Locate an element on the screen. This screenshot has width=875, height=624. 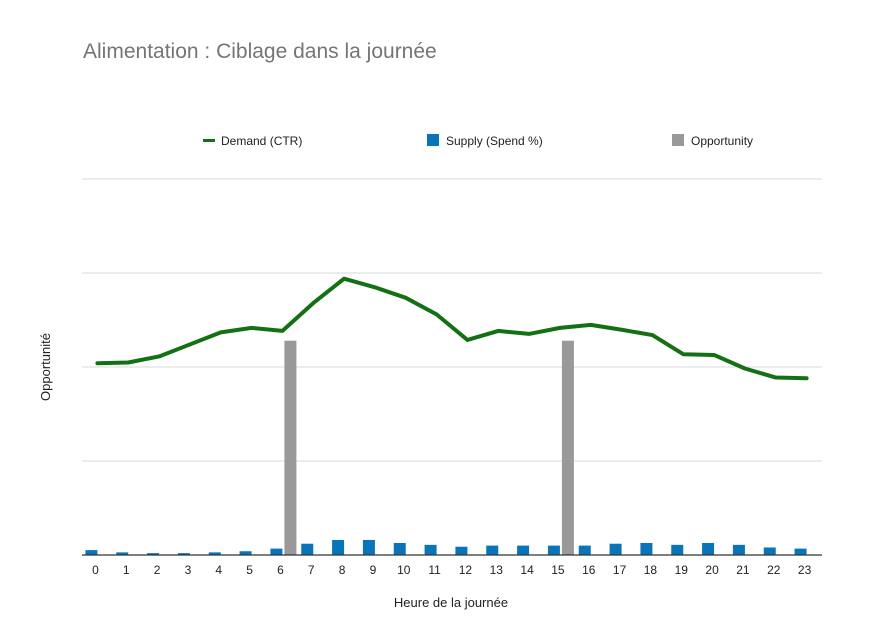
x-tick-label: 19 is located at coordinates (682, 570).